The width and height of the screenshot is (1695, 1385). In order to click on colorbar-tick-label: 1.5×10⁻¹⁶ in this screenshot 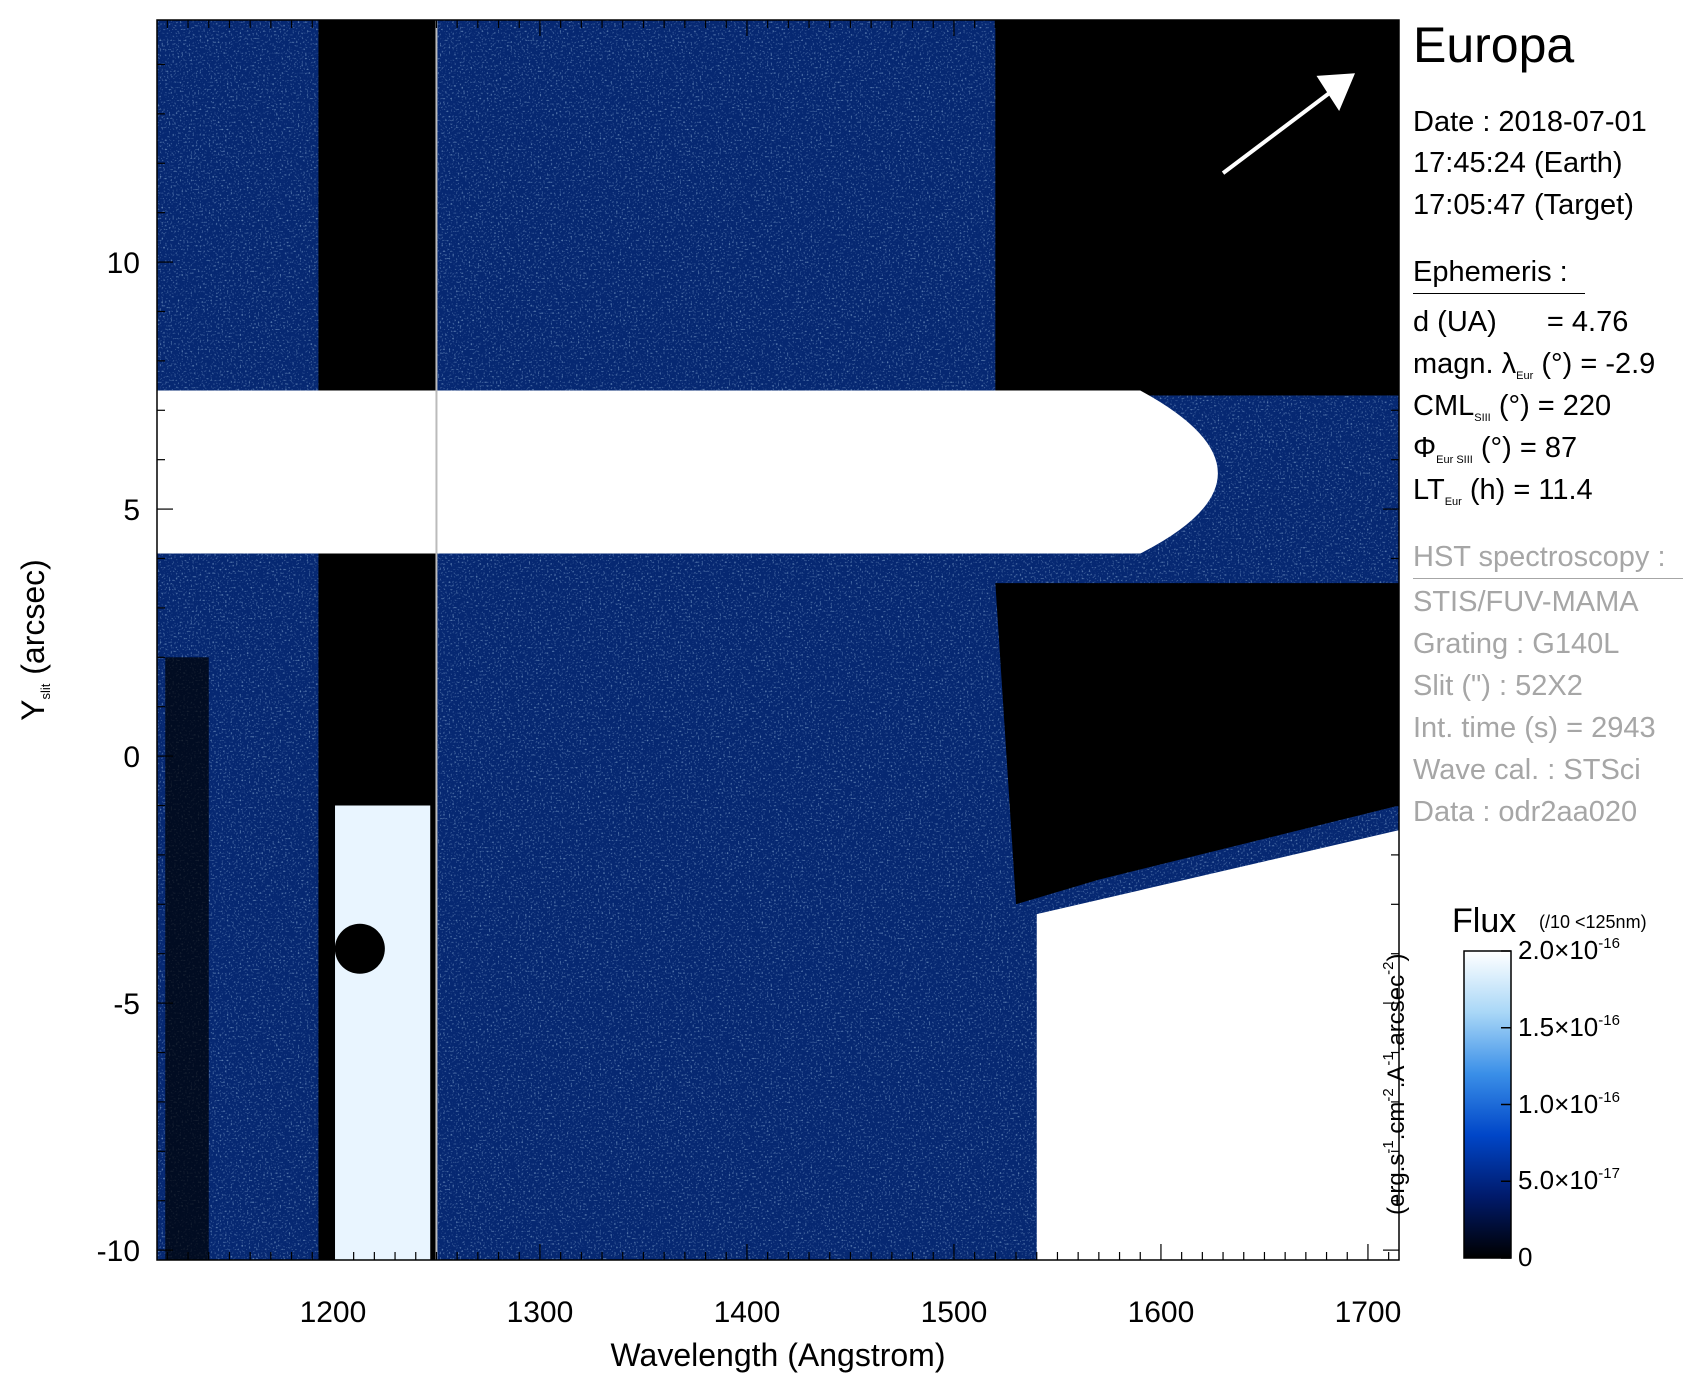, I will do `click(1569, 1026)`.